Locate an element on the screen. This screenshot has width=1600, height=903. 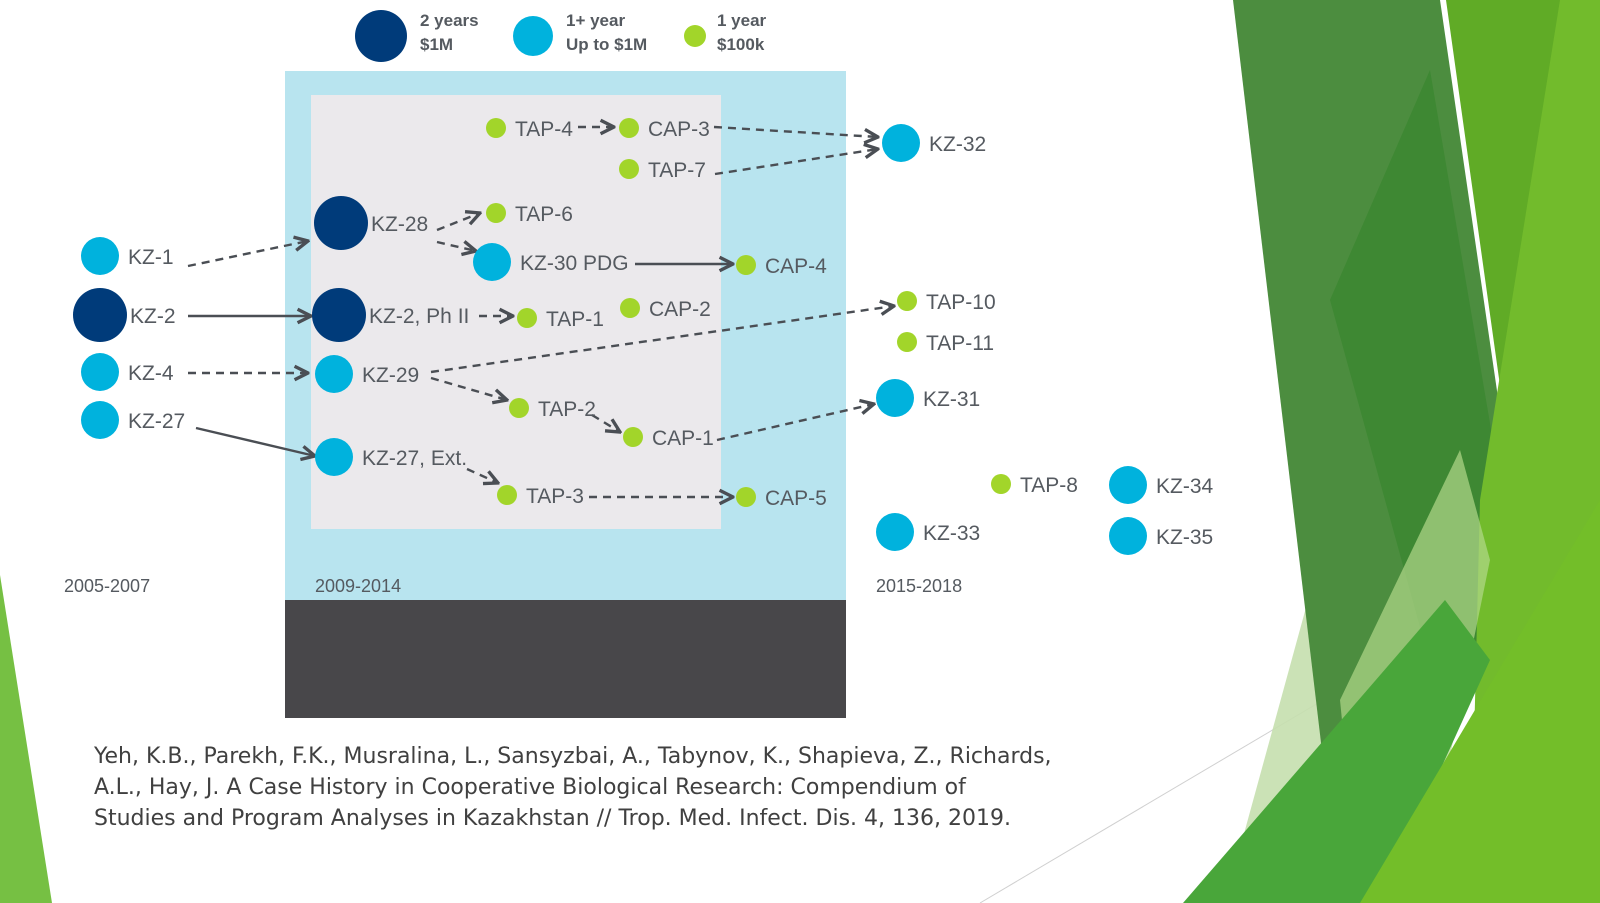
green-shape is located at coordinates (1480, 701).